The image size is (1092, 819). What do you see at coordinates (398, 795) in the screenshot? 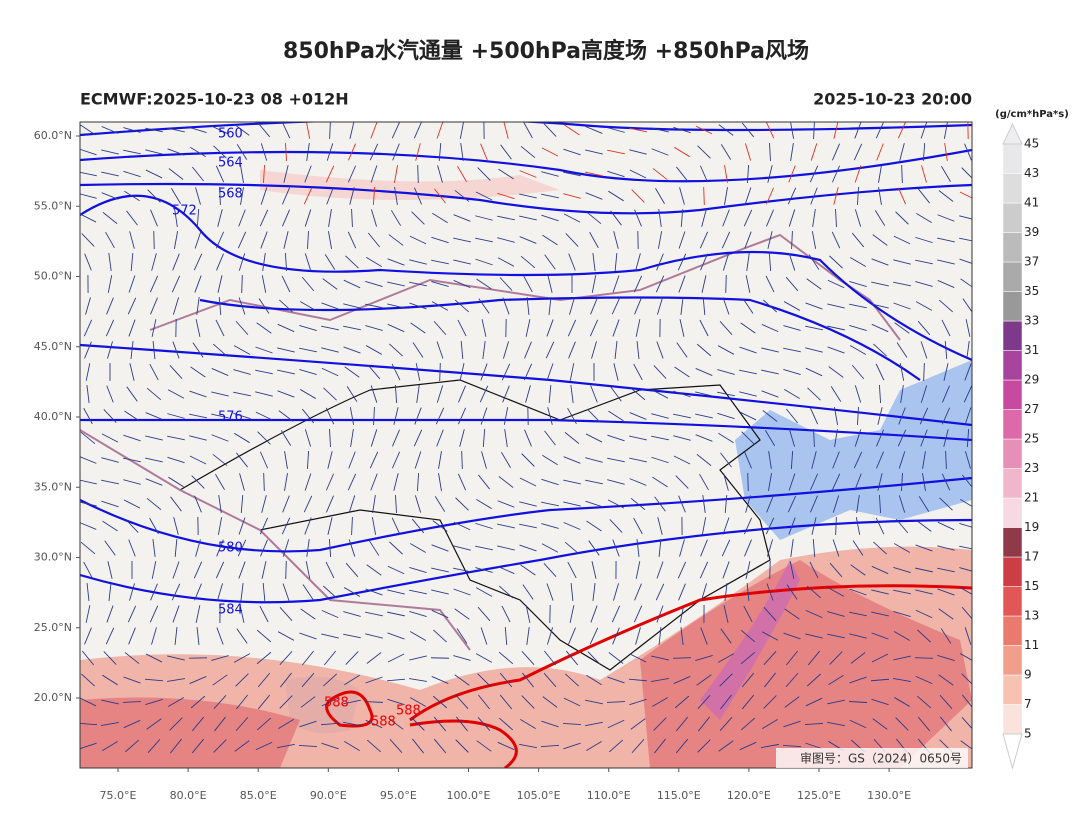
I see `lon-label: 95.0°E` at bounding box center [398, 795].